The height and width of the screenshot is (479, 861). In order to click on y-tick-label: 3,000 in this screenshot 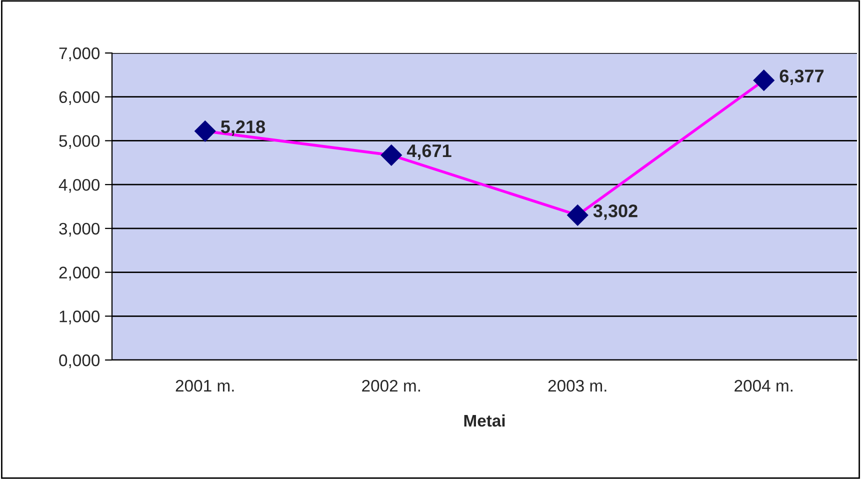, I will do `click(79, 229)`.